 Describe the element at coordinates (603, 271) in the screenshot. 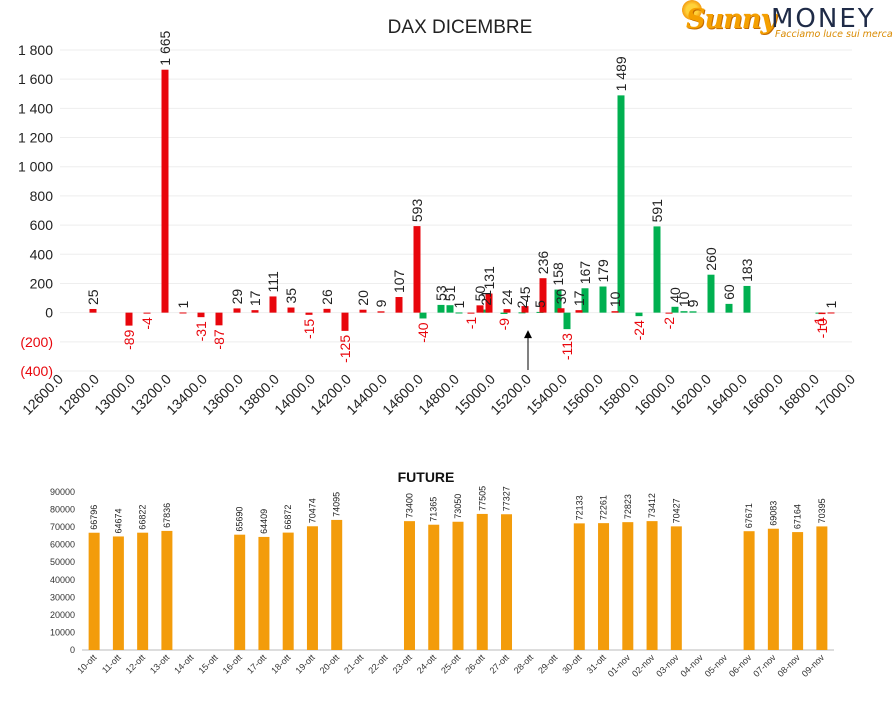

I see `data-label: 179` at that location.